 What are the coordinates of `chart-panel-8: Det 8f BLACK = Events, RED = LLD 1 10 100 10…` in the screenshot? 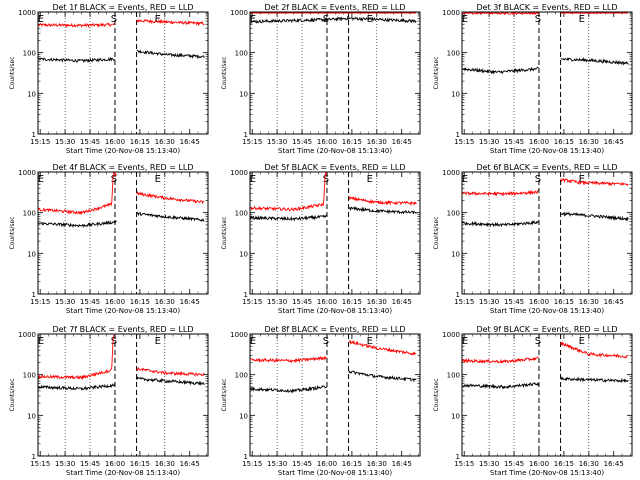 It's located at (321, 401).